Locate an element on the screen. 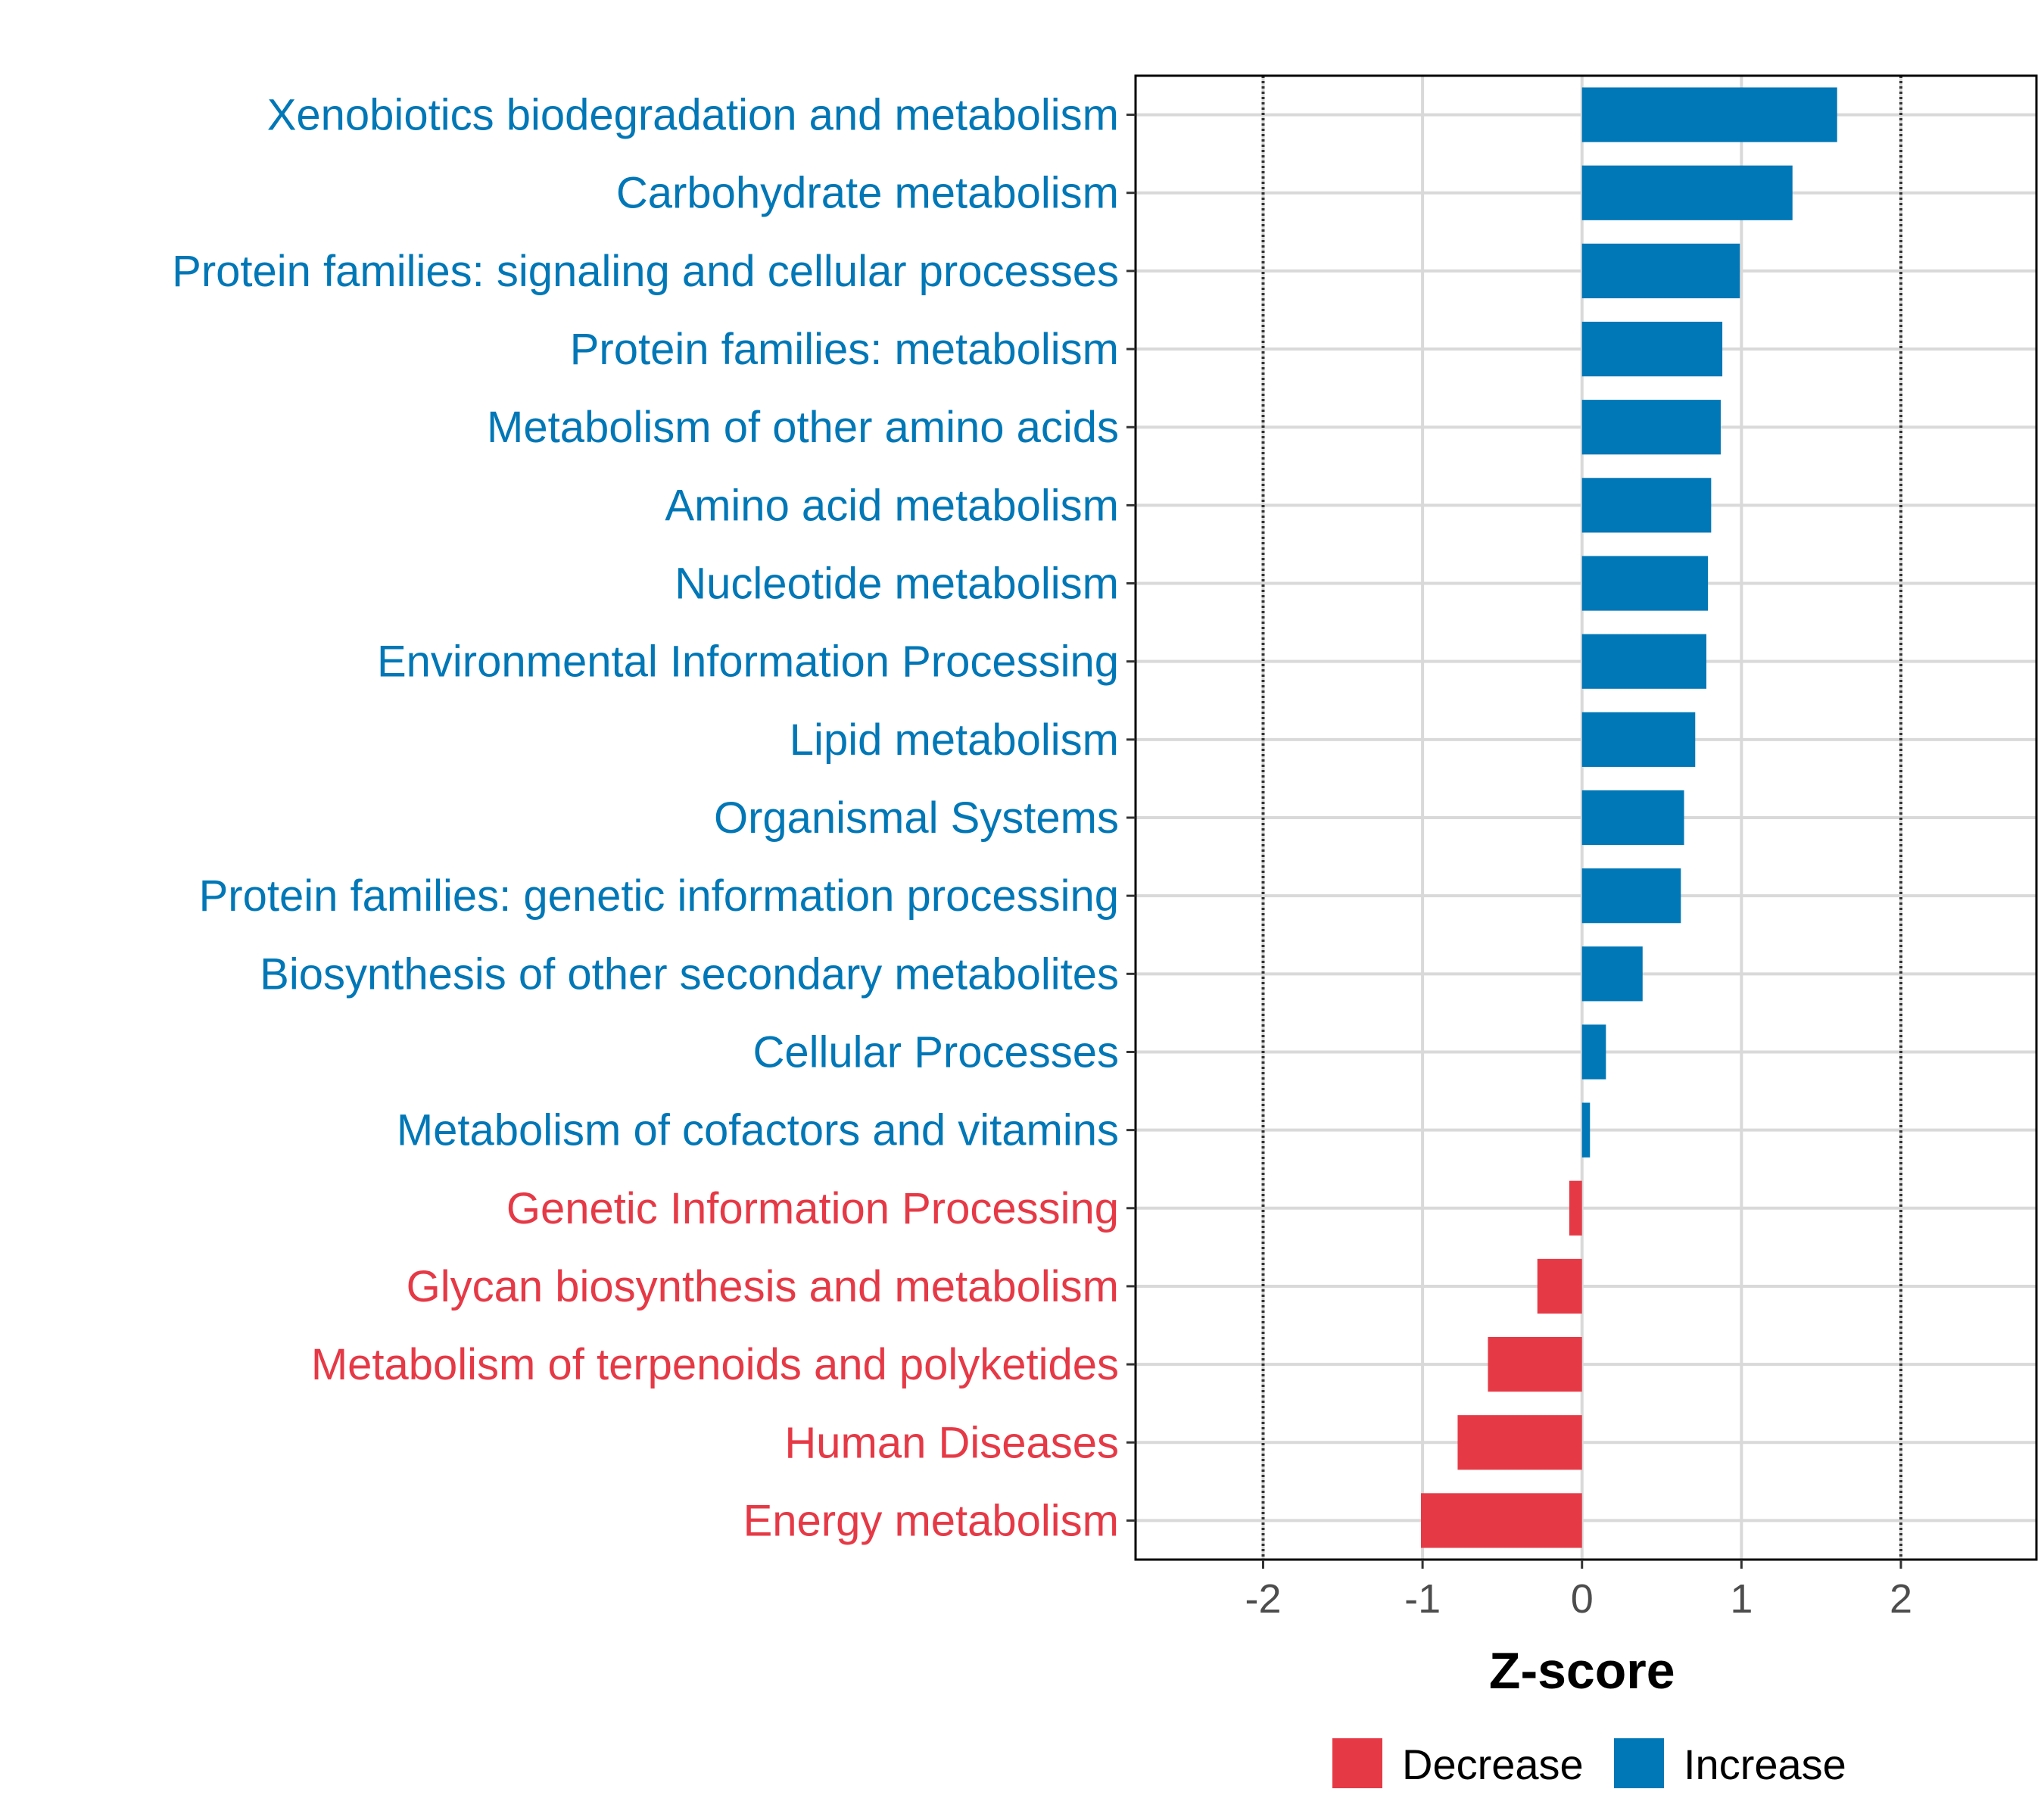  x-axis: -2 -1 0 1 2 is located at coordinates (1578, 1591).